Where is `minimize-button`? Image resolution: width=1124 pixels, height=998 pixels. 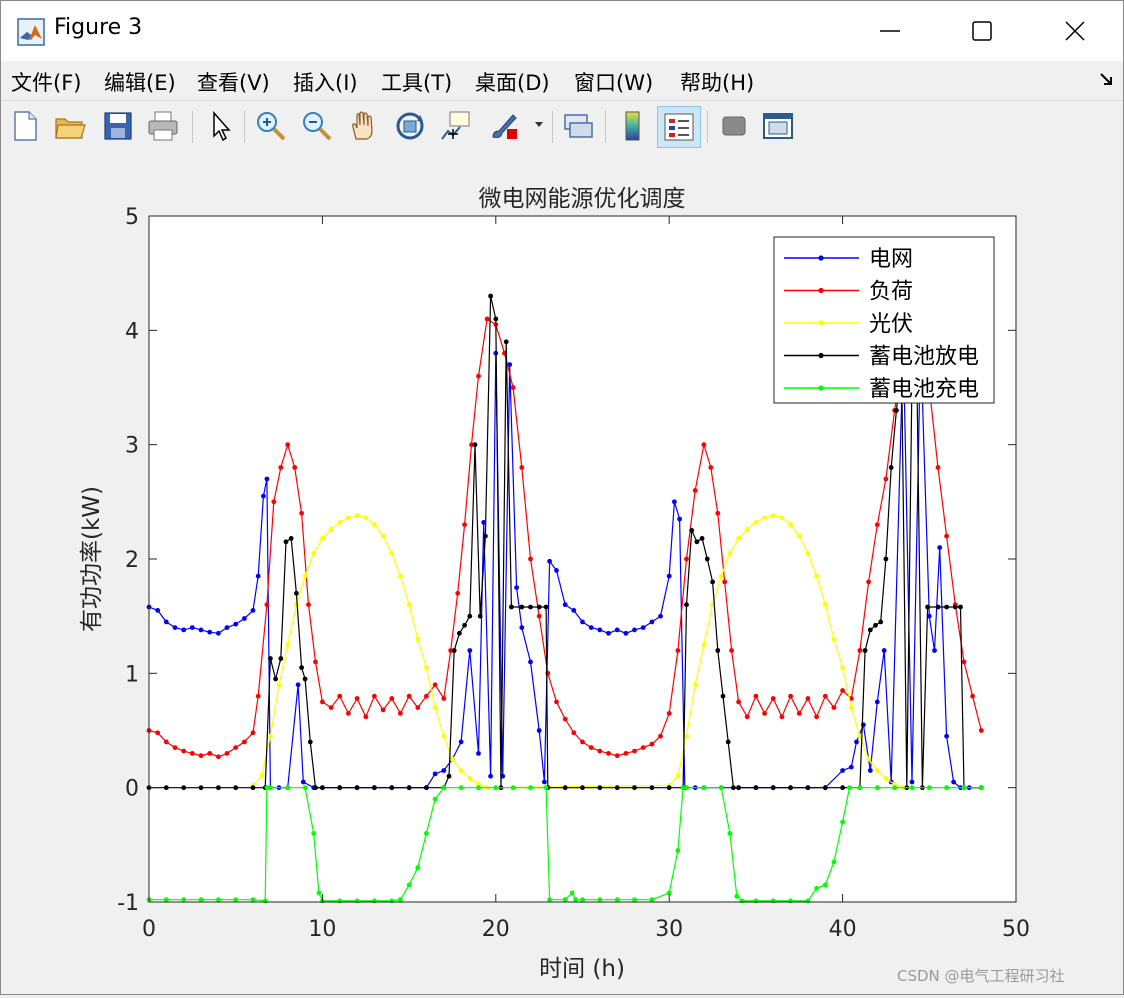
minimize-button is located at coordinates (890, 31).